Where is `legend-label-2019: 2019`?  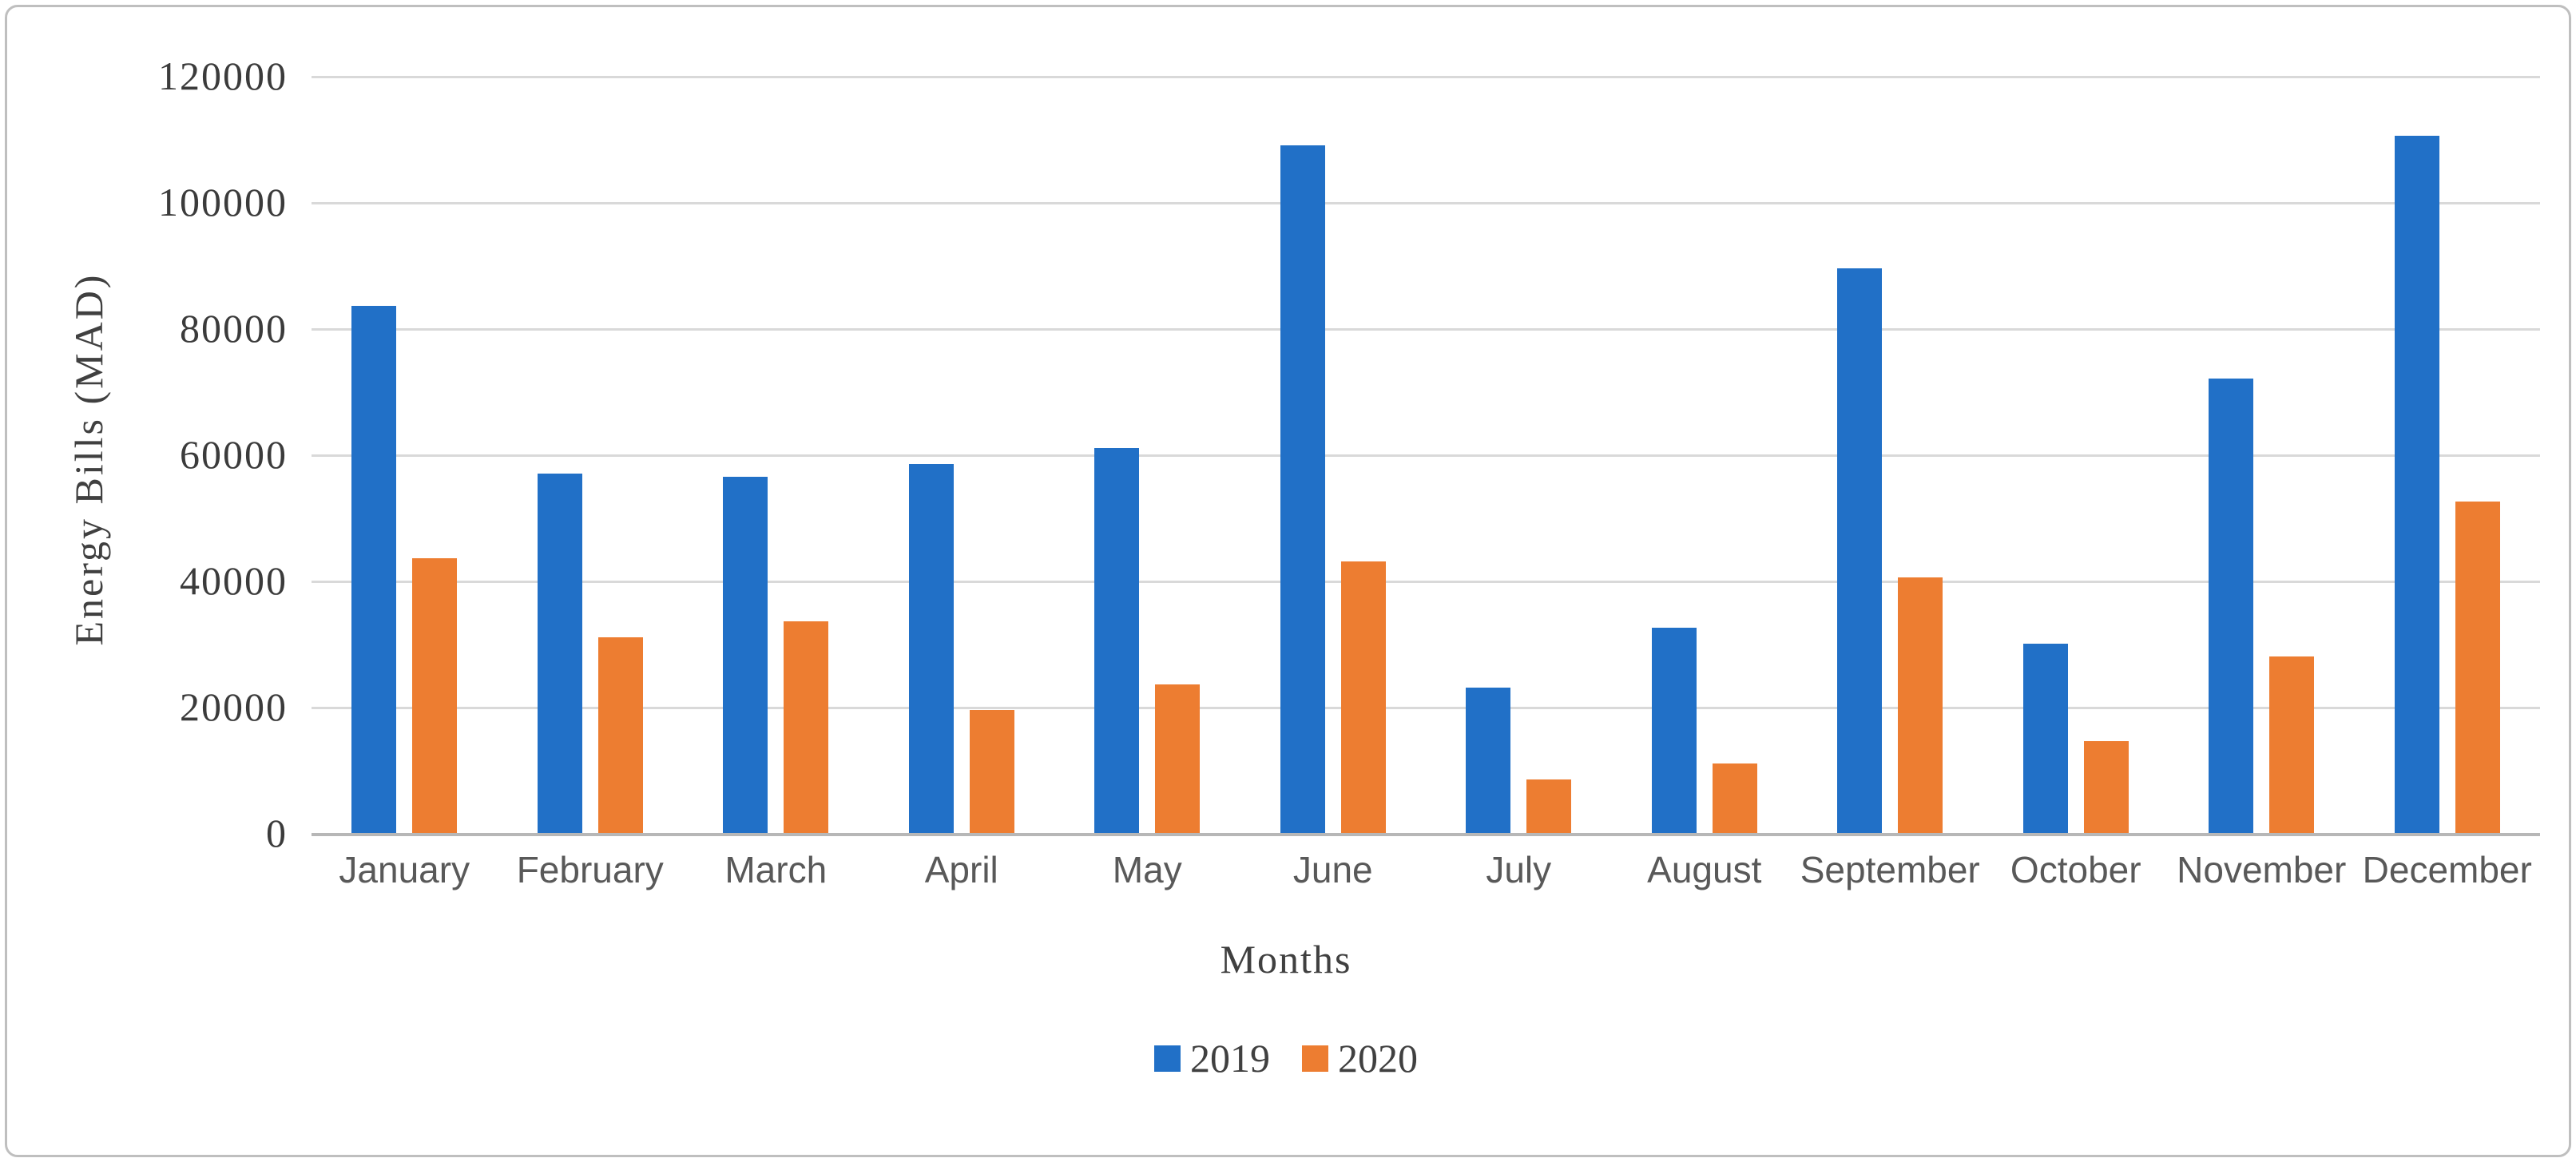 legend-label-2019: 2019 is located at coordinates (1230, 1058).